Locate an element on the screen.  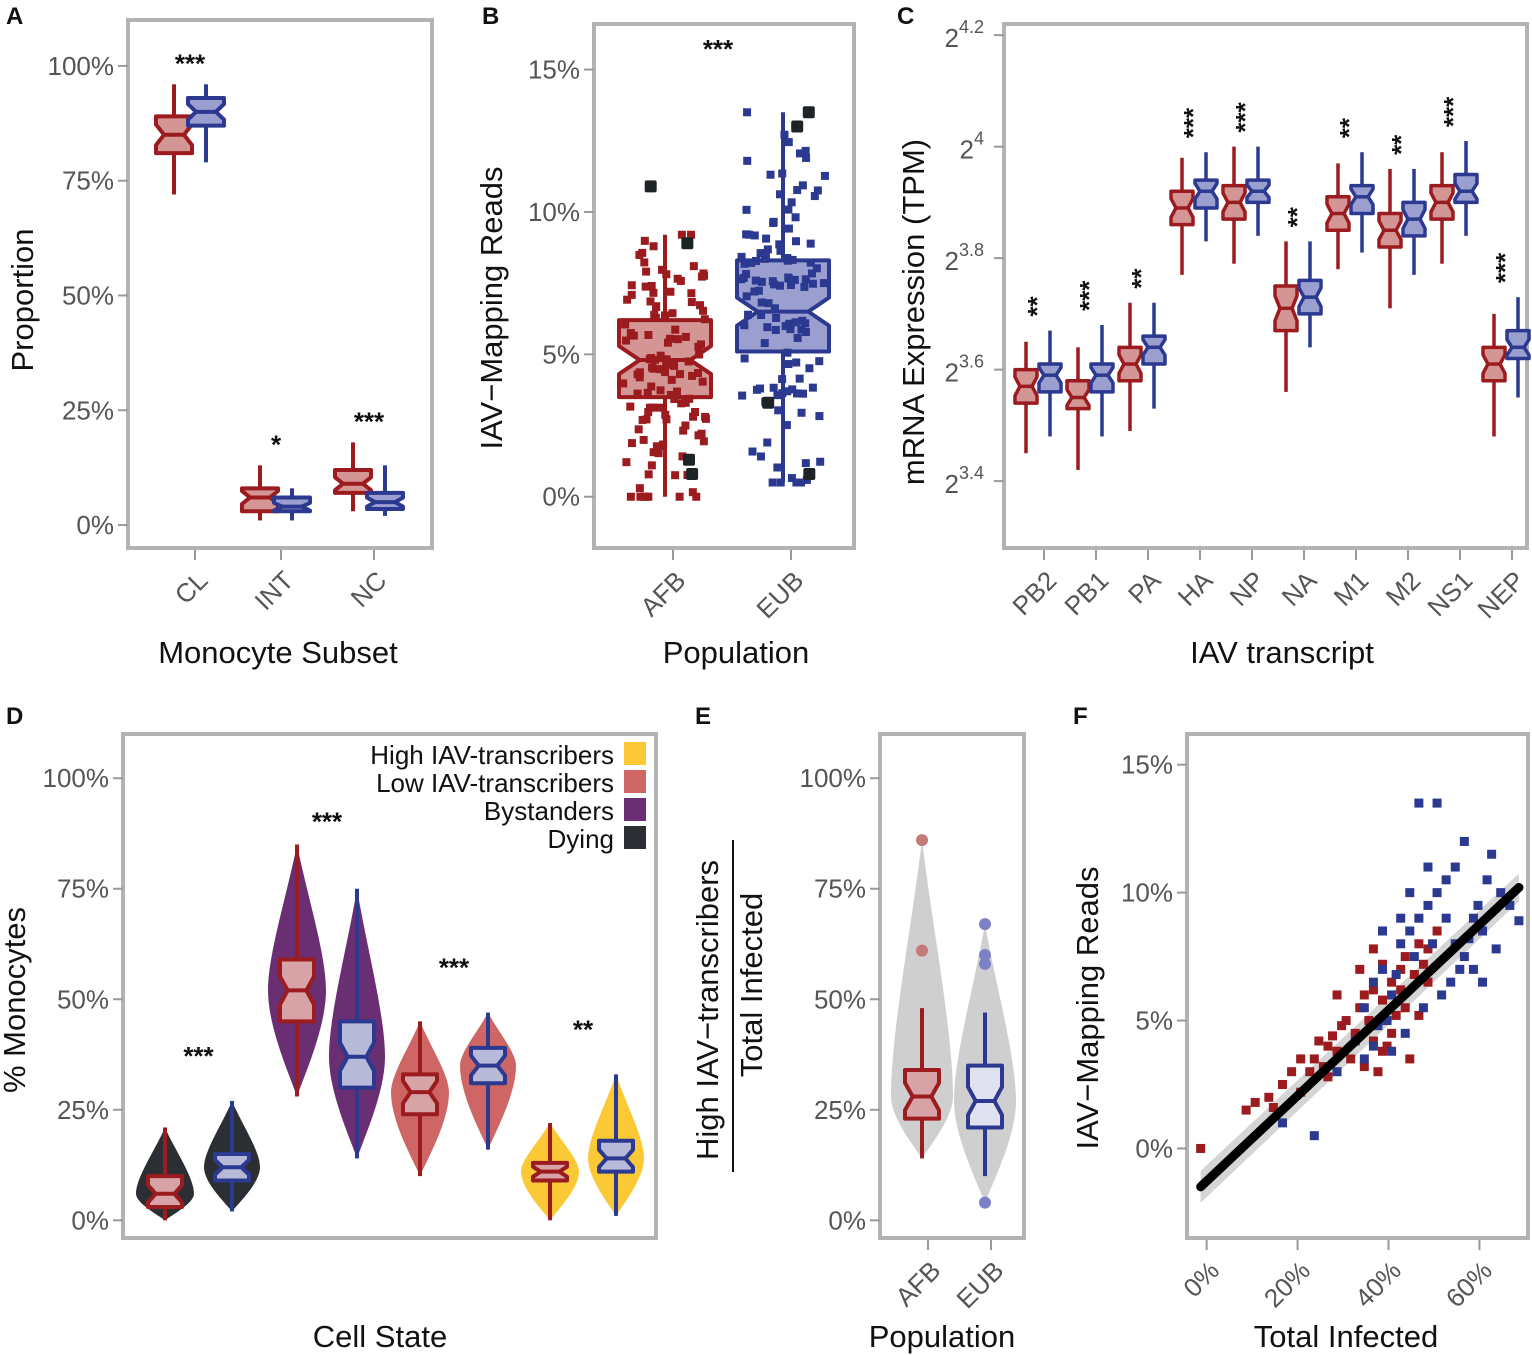
panel-c-xtick-pb2: PB2 is located at coordinates (1034, 593).